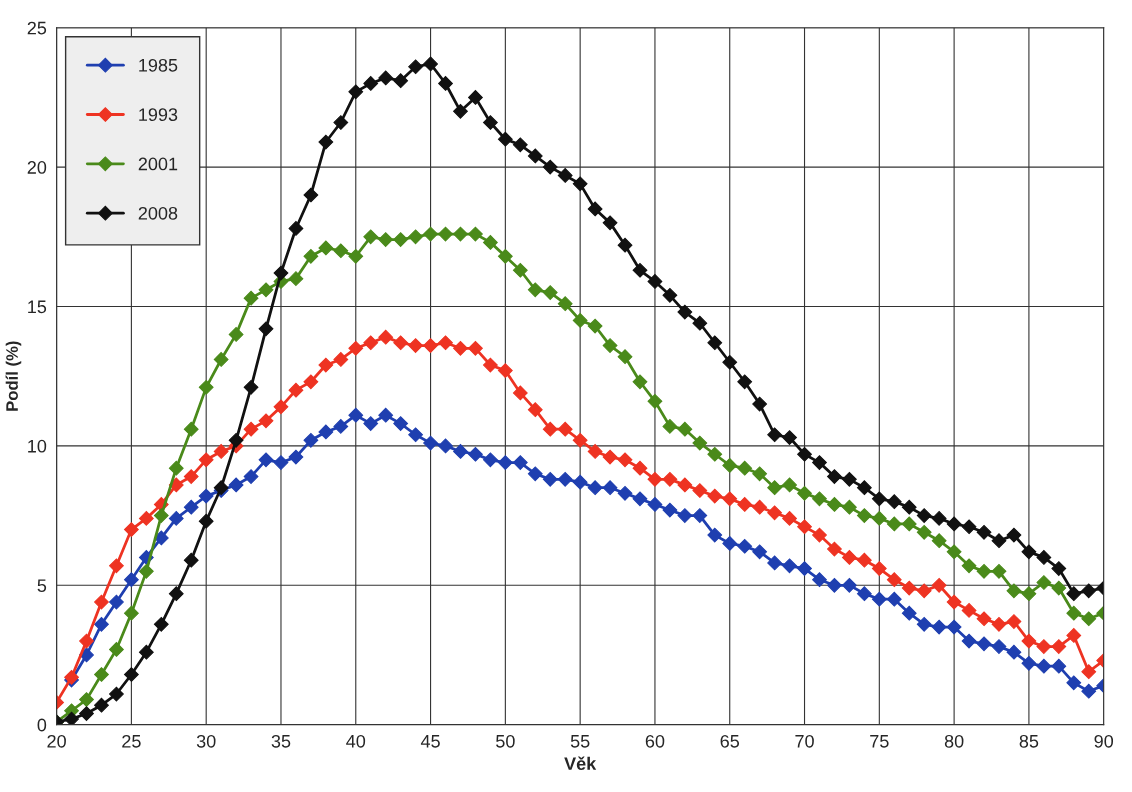 The width and height of the screenshot is (1132, 792). What do you see at coordinates (730, 741) in the screenshot?
I see `x-tick-label: 65` at bounding box center [730, 741].